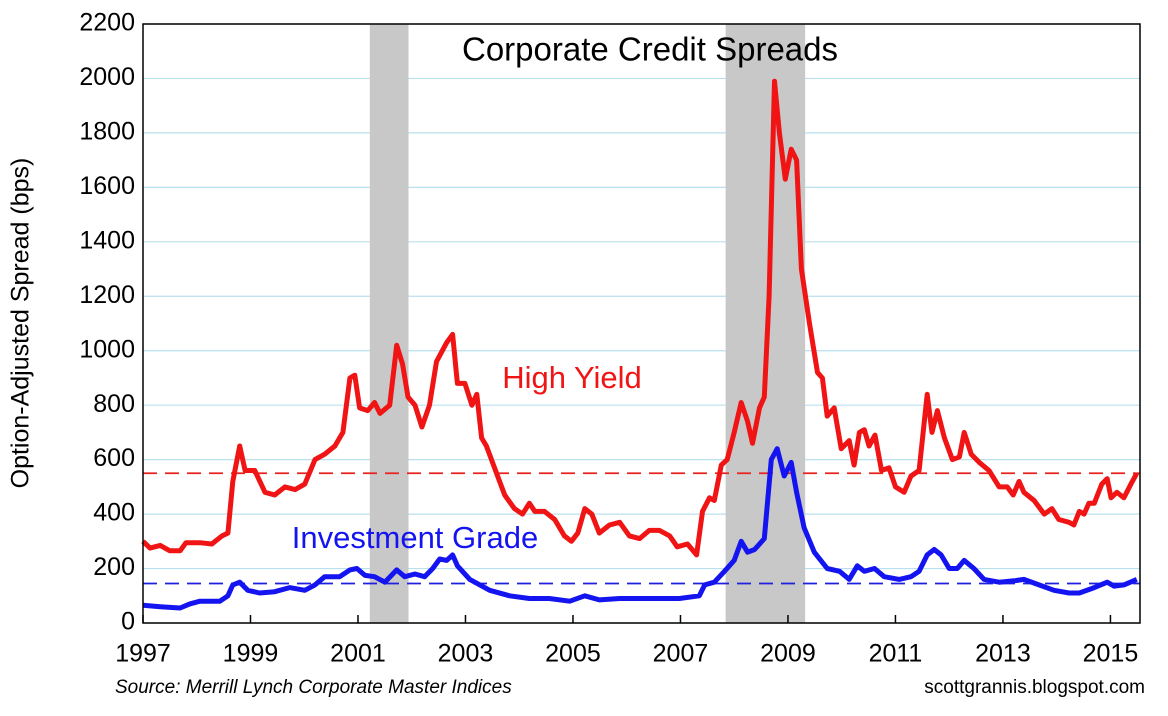  Describe the element at coordinates (650, 49) in the screenshot. I see `chart-title: Corporate Credit Spreads` at that location.